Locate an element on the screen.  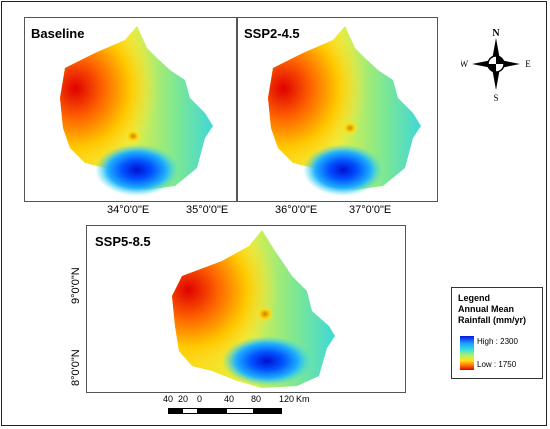
compass-n: N is located at coordinates (496, 33).